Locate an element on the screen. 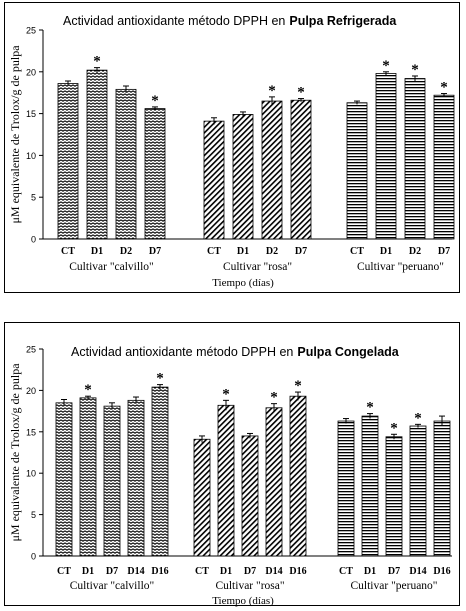 The height and width of the screenshot is (611, 466). y-tick-label: 5 is located at coordinates (33, 198).